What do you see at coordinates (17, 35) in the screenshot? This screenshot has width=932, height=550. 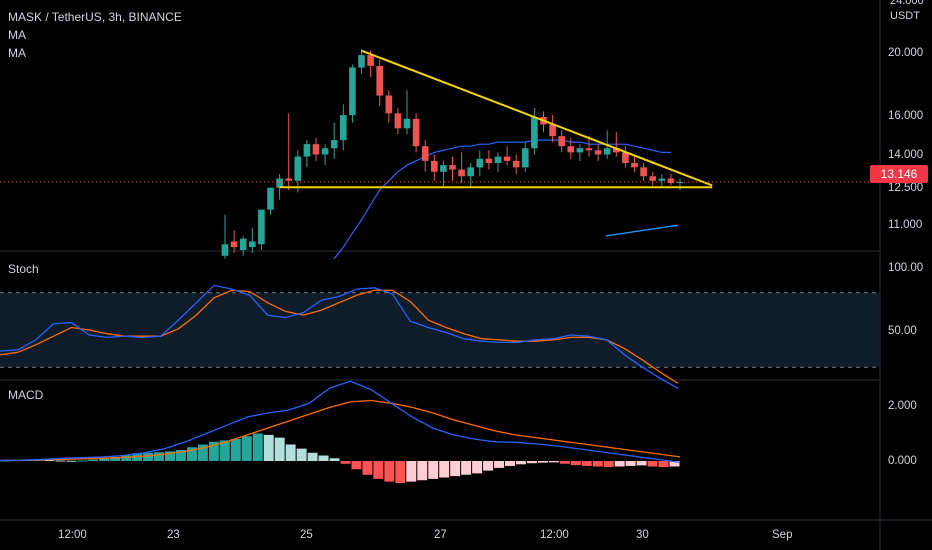 I see `ma-indicator-label: MA` at bounding box center [17, 35].